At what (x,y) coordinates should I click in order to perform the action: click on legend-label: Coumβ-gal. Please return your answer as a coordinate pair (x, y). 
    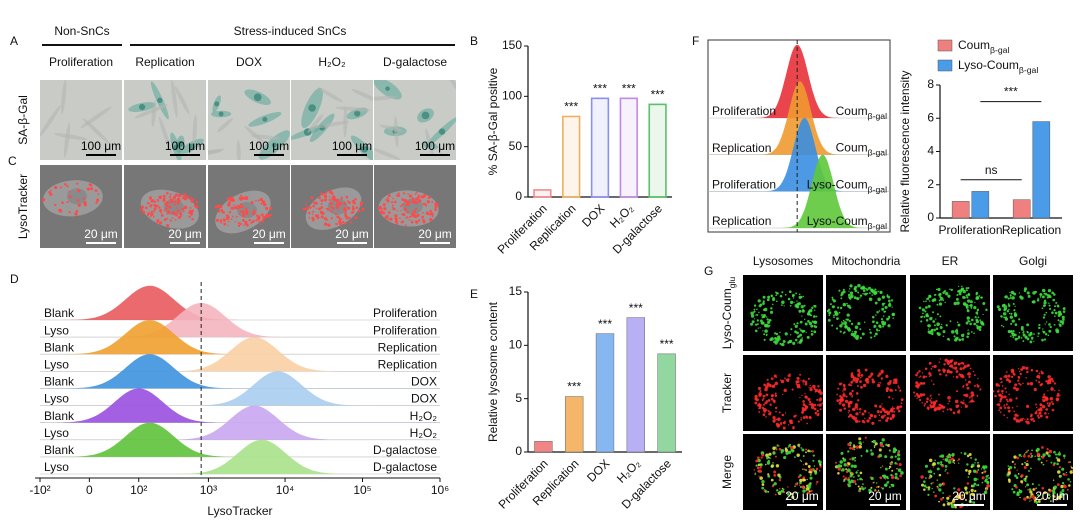
    Looking at the image, I should click on (983, 46).